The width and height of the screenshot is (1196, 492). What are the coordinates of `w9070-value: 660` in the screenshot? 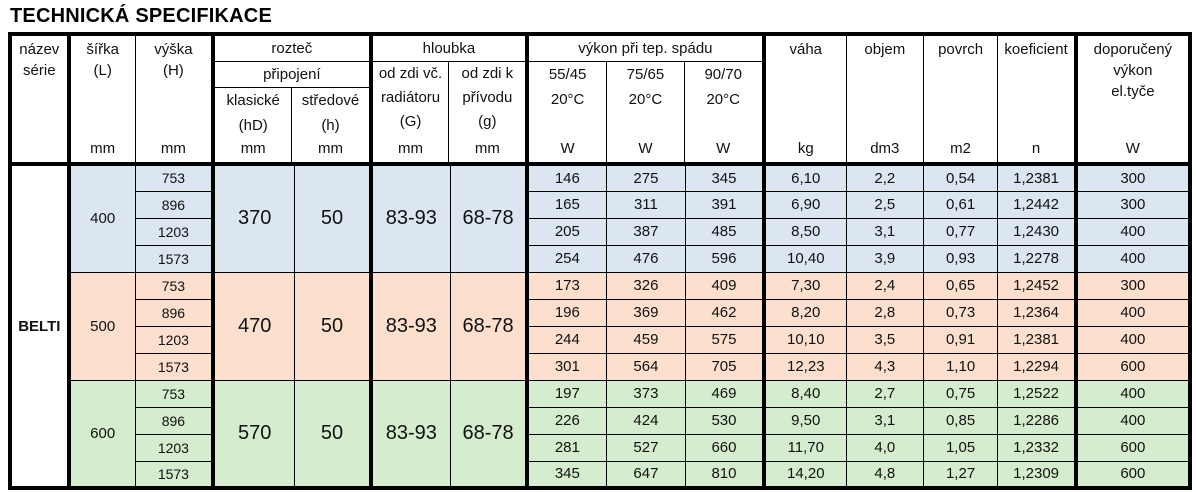 It's located at (725, 447).